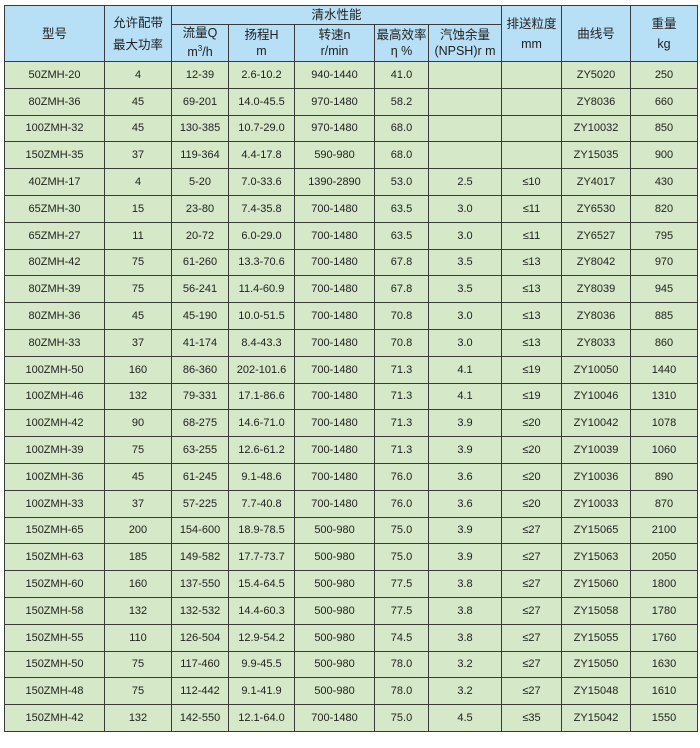 This screenshot has height=748, width=700. What do you see at coordinates (334, 43) in the screenshot?
I see `header-speed: 转速n r/min` at bounding box center [334, 43].